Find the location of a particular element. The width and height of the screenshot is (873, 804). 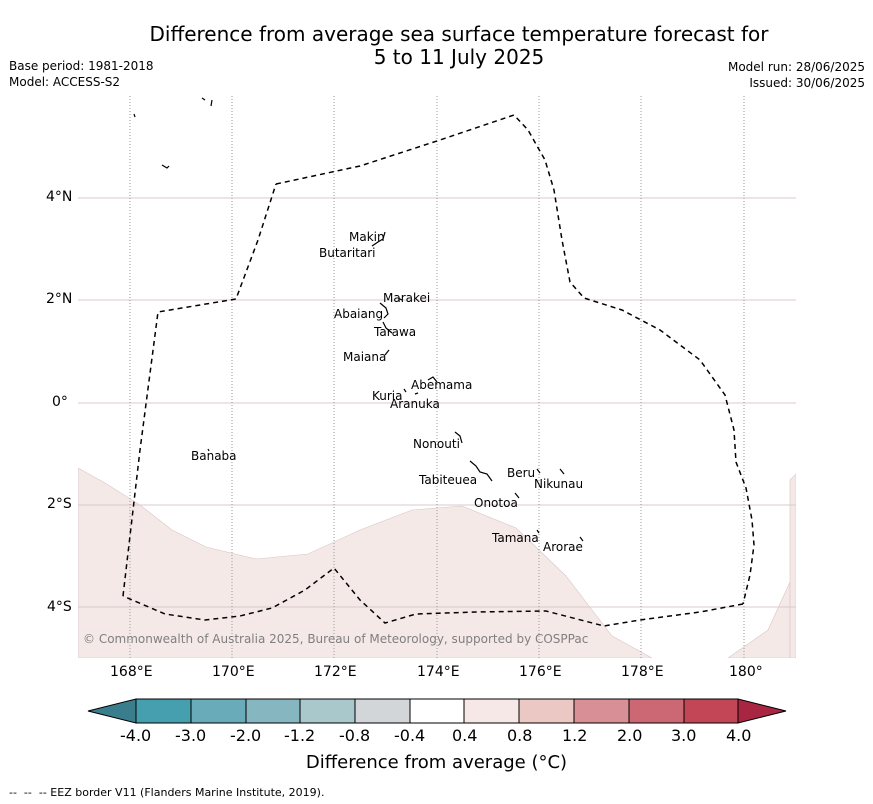

island-label-makin: Makin is located at coordinates (367, 237).